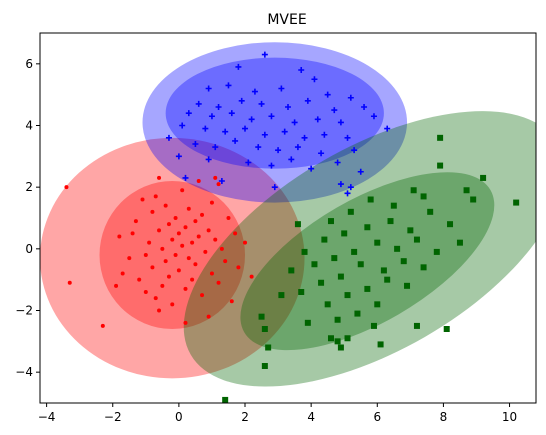 The height and width of the screenshot is (435, 546). What do you see at coordinates (24, 372) in the screenshot?
I see `y-tick-label: −4` at bounding box center [24, 372].